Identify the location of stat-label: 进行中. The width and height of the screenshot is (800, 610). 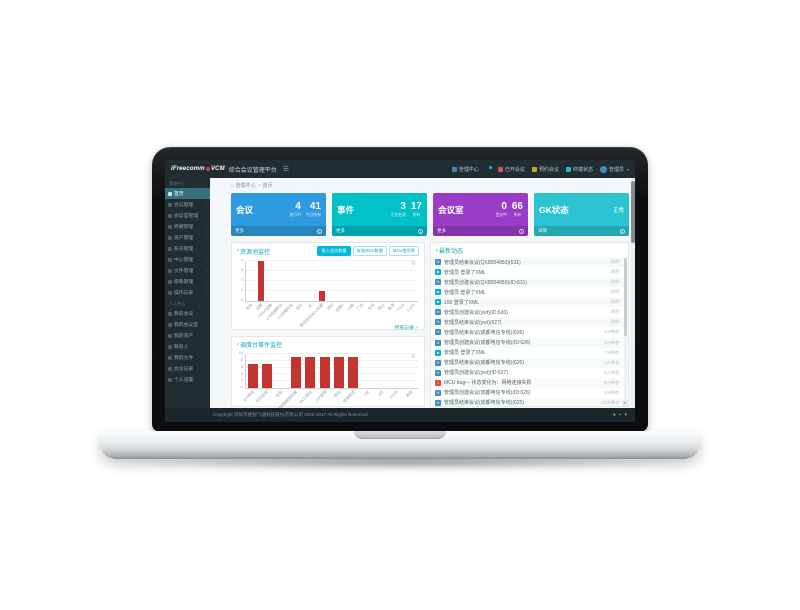
(295, 214).